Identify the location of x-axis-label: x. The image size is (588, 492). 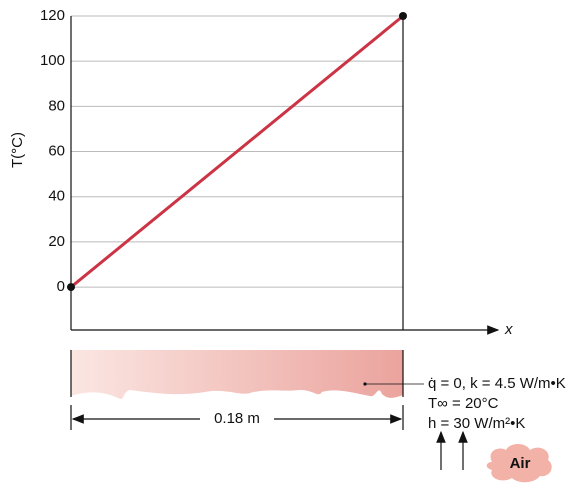
(508, 329).